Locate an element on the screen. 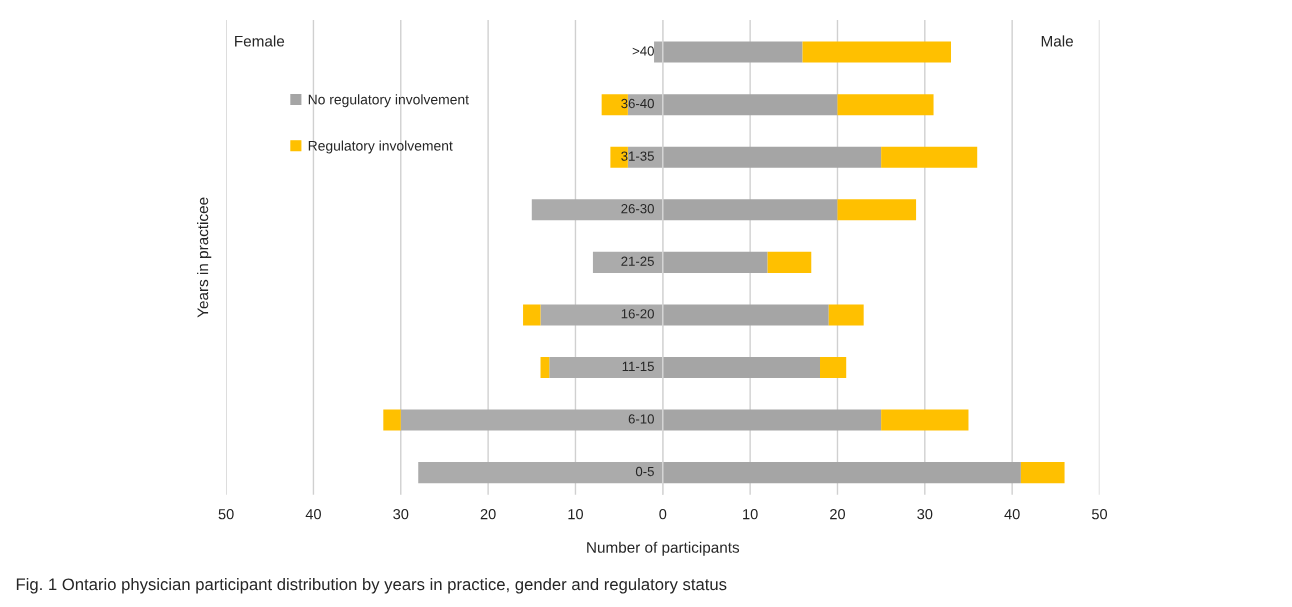  x-tick-label: 0 is located at coordinates (663, 514).